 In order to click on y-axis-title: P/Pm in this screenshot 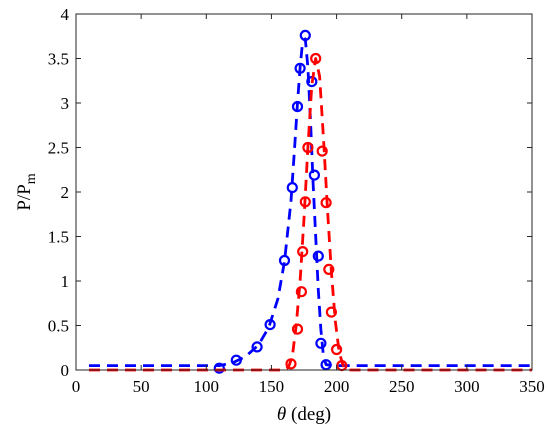, I will do `click(26, 191)`.